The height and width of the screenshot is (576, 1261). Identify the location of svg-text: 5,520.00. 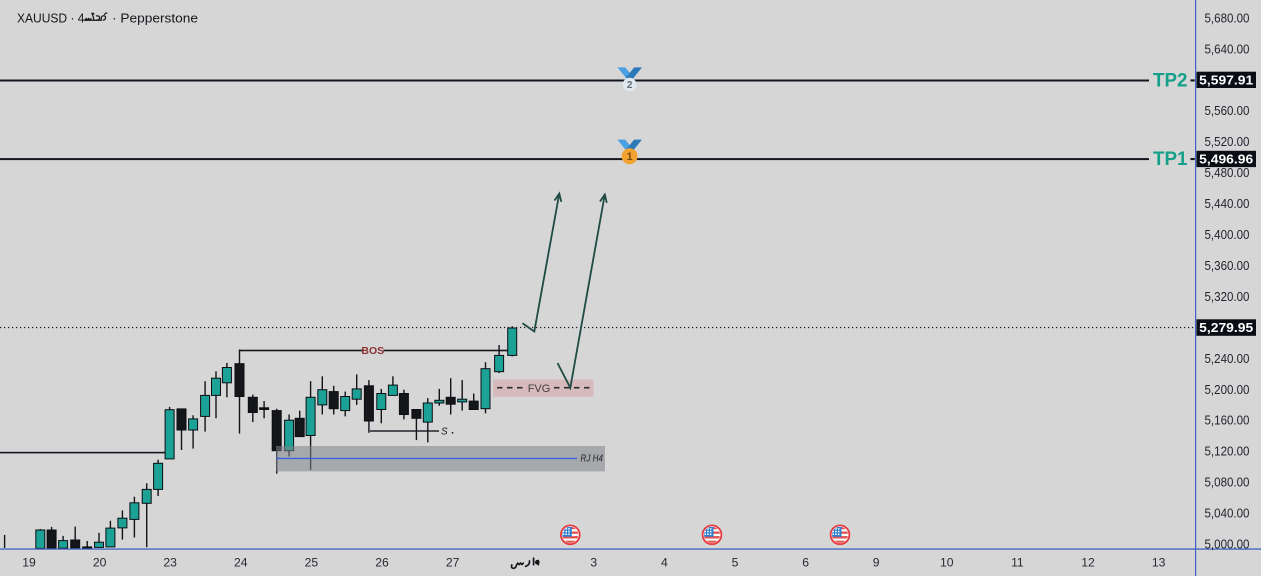
(1227, 142).